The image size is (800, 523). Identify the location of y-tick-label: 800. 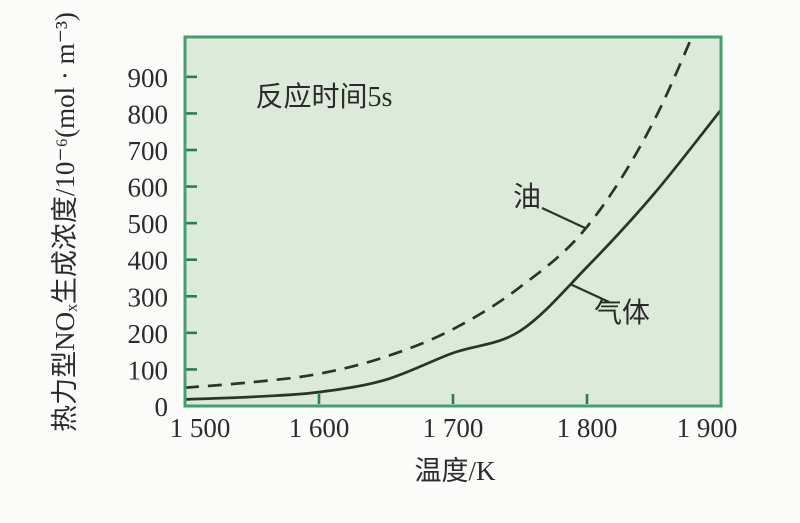
(148, 114).